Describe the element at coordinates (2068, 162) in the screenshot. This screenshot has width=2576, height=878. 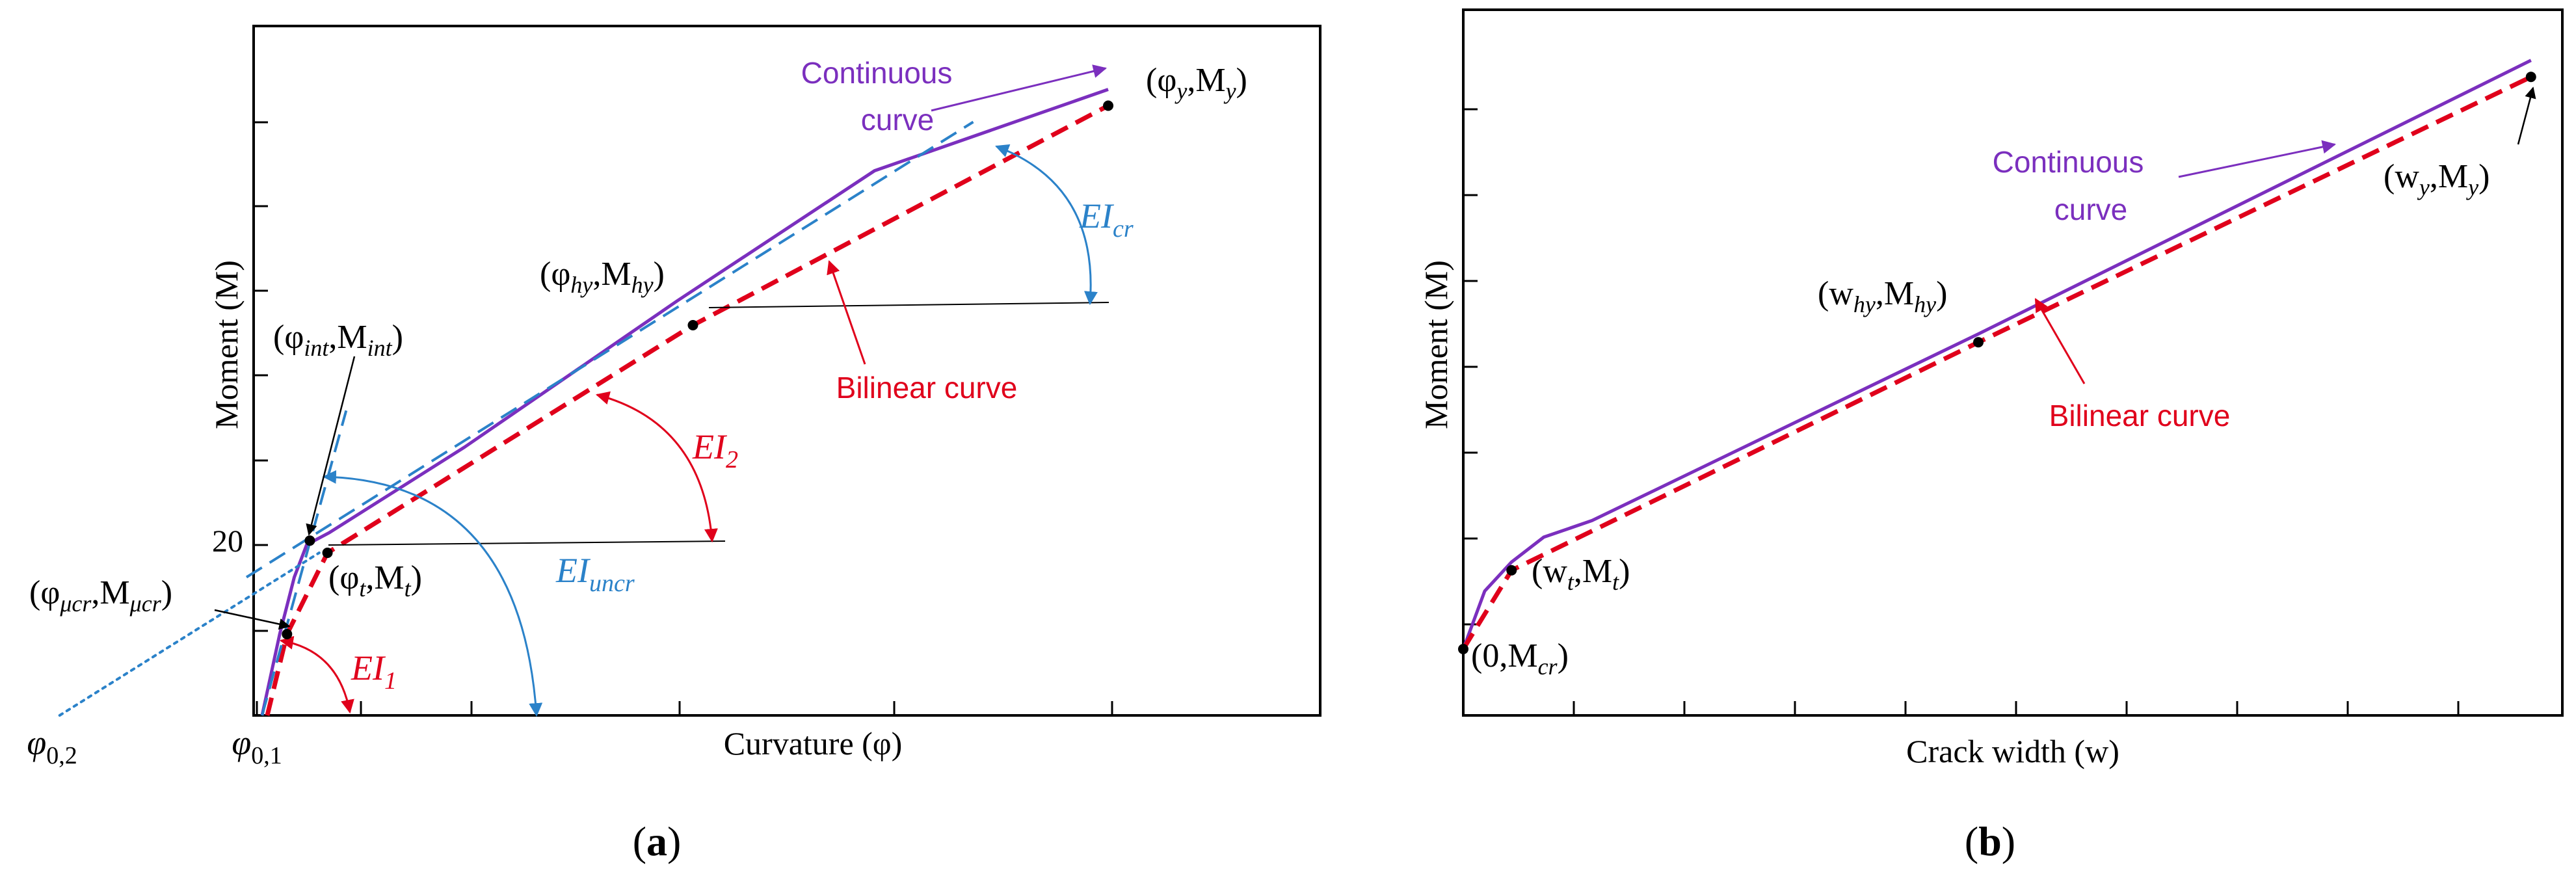
I see `continuous-label-b-line1: Continuous` at that location.